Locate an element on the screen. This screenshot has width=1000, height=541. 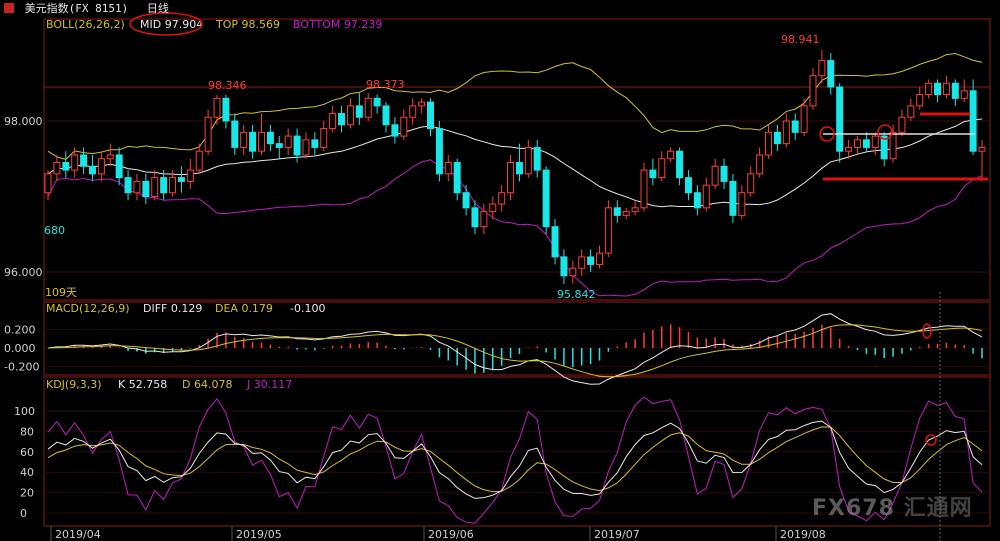
price-y-tick-label: 98.000 is located at coordinates (23, 121).